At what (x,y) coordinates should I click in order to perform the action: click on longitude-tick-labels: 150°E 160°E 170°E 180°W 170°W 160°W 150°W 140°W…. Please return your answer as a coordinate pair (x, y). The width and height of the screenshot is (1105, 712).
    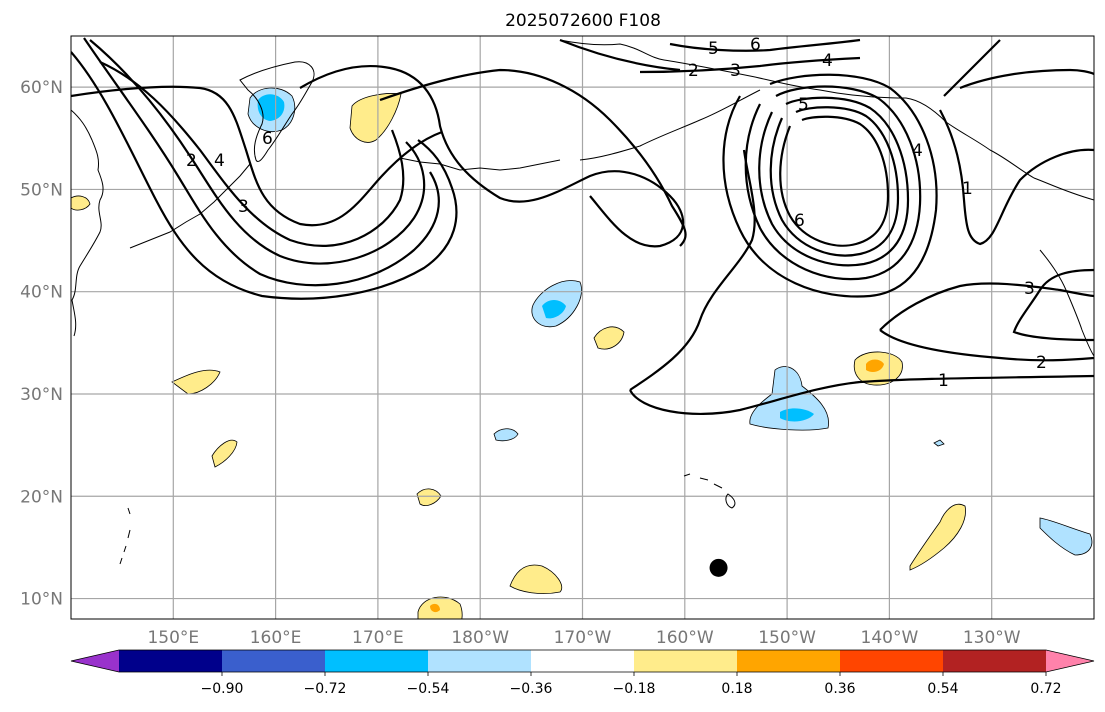
    Looking at the image, I should click on (583, 638).